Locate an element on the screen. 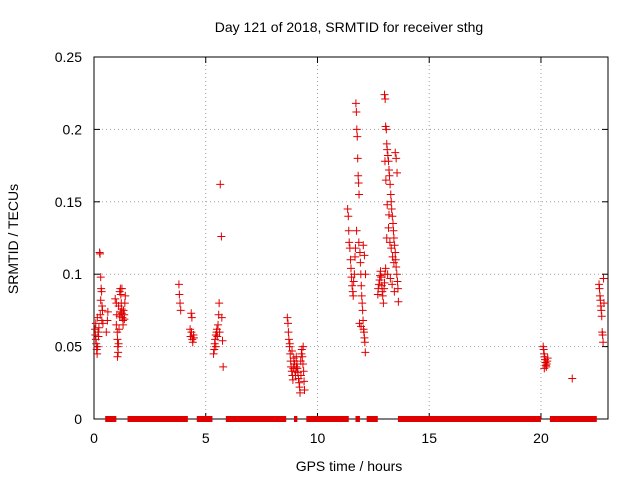 Image resolution: width=640 pixels, height=480 pixels. y-tick-label: 0.2 is located at coordinates (73, 129).